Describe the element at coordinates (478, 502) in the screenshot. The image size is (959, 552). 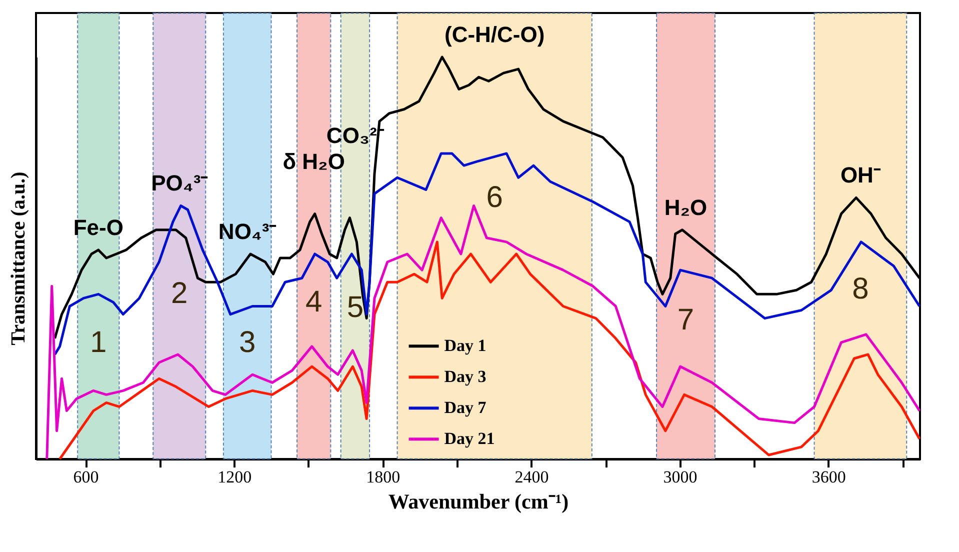
I see `x-axis-title: Wavenumber (cm⁻¹)` at that location.